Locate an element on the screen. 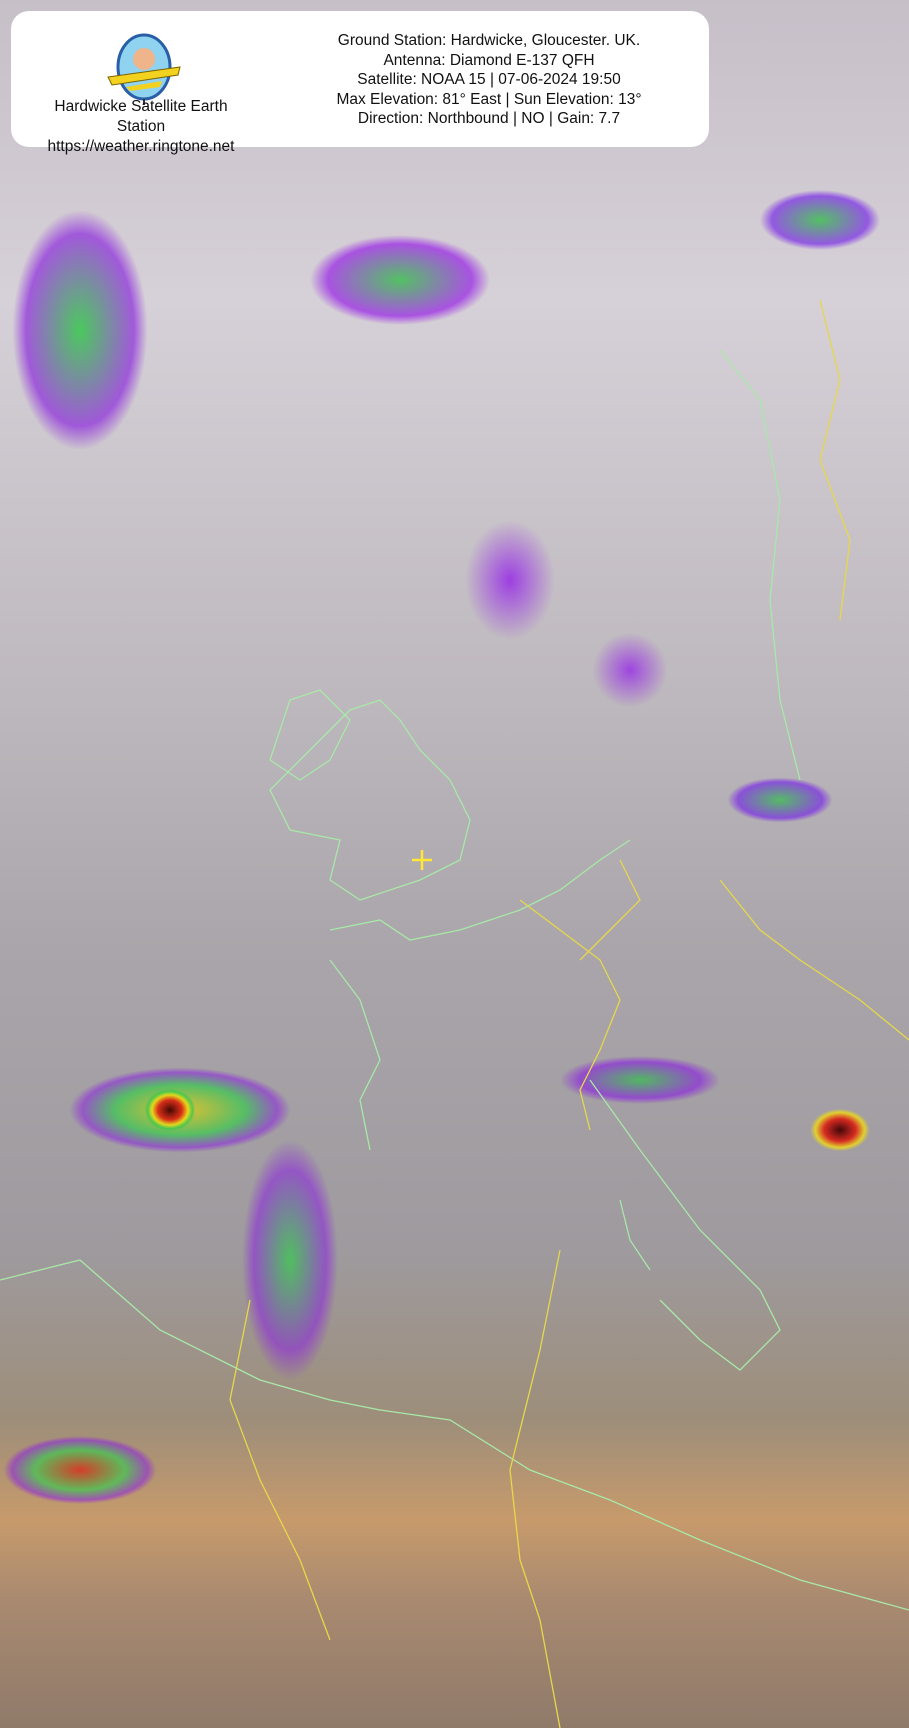 Image resolution: width=909 pixels, height=1728 pixels. website-link: https://weather.ringtone.net is located at coordinates (141, 146).